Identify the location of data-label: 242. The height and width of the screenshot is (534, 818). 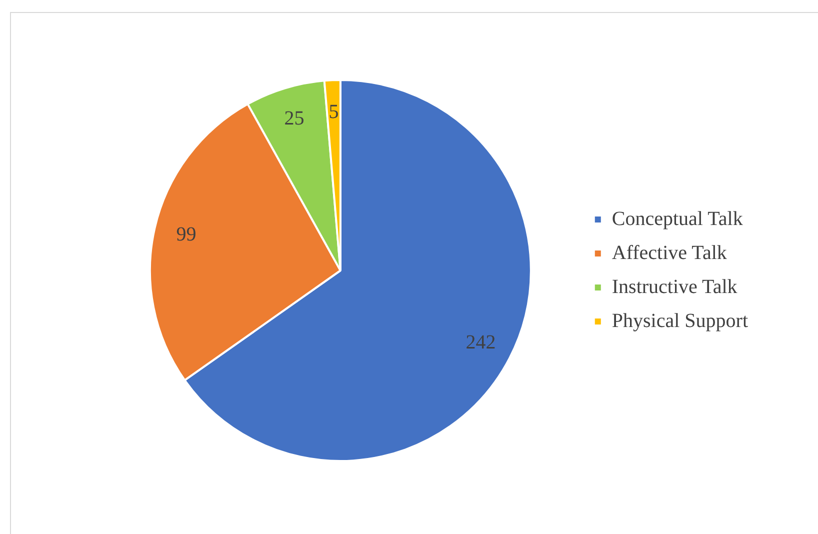
(481, 343).